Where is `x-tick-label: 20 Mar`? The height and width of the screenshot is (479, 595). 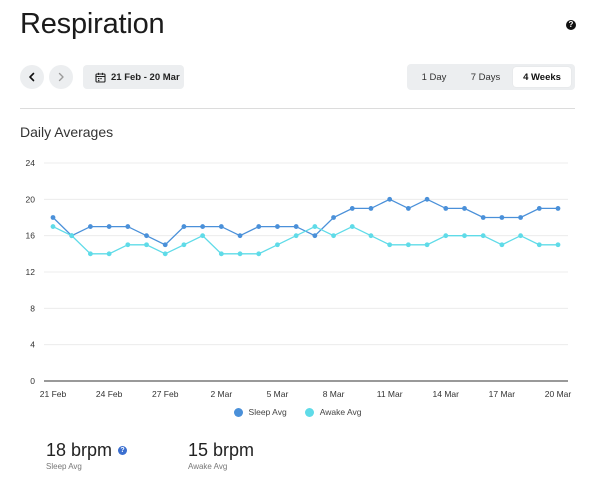
x-tick-label: 20 Mar is located at coordinates (558, 394).